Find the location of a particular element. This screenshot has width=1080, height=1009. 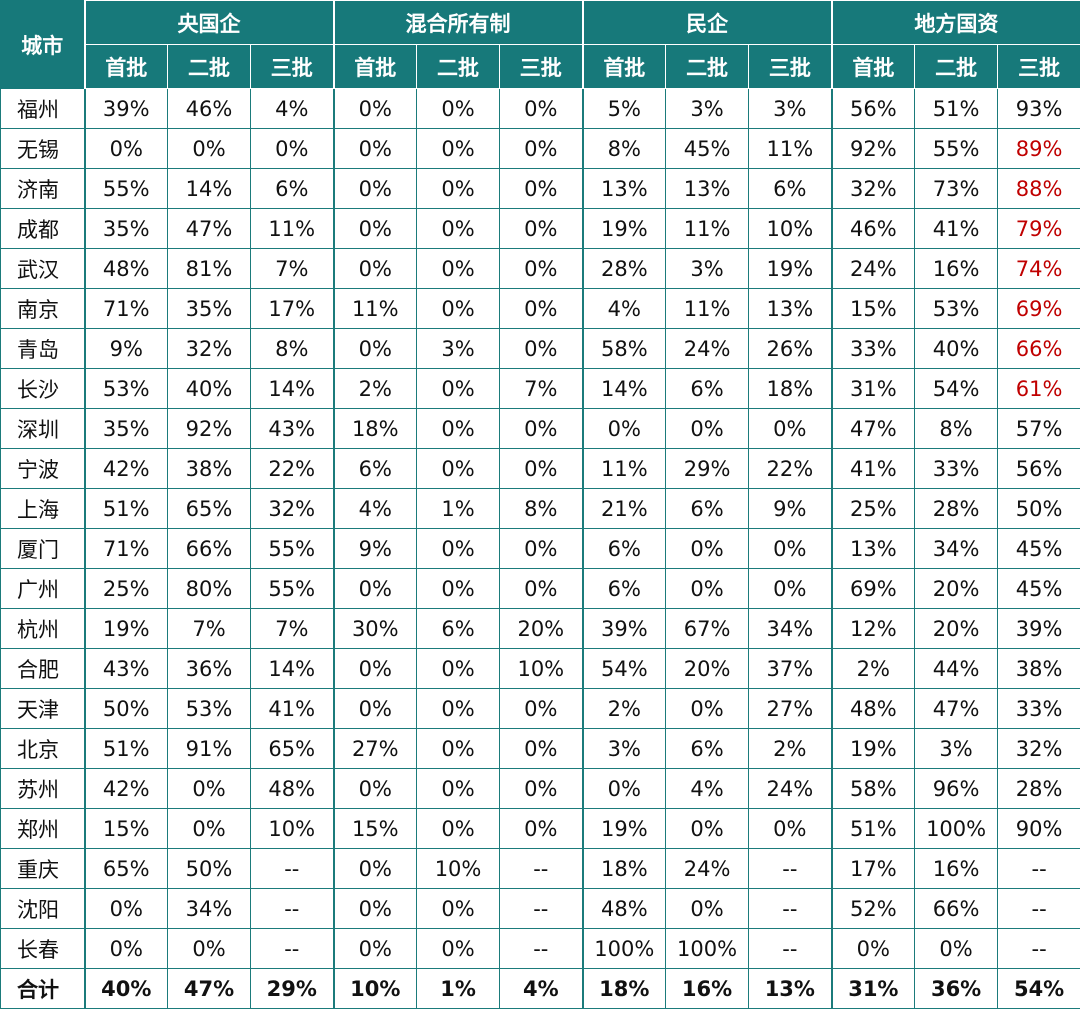

value-cell: 36% is located at coordinates (209, 668).